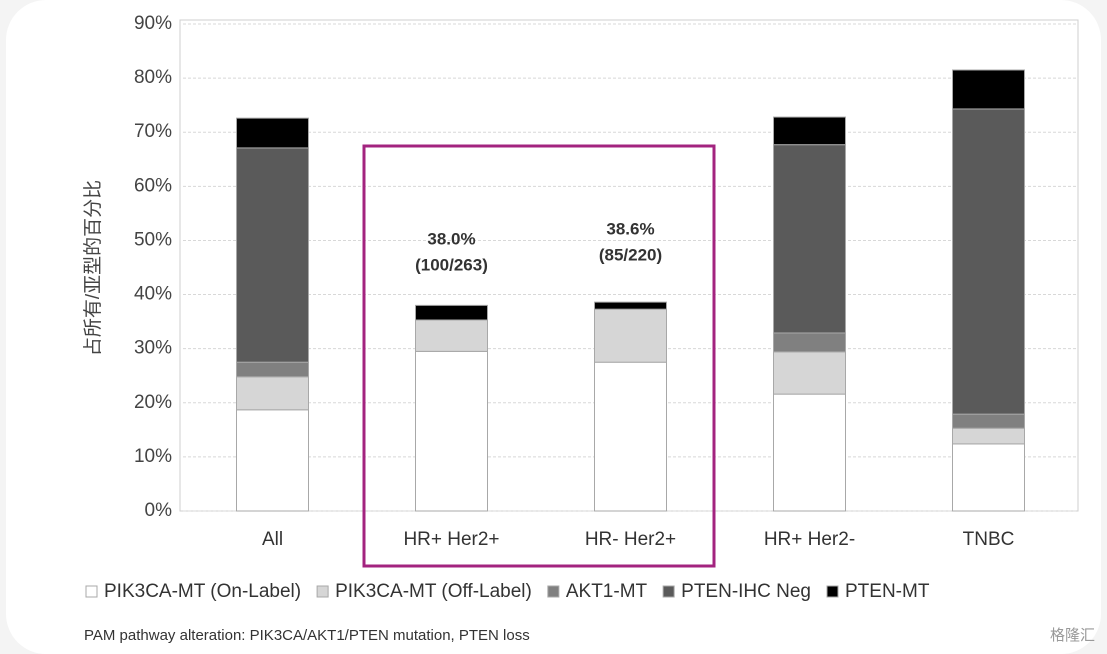  What do you see at coordinates (630, 228) in the screenshot?
I see `annotation: 38.6%` at bounding box center [630, 228].